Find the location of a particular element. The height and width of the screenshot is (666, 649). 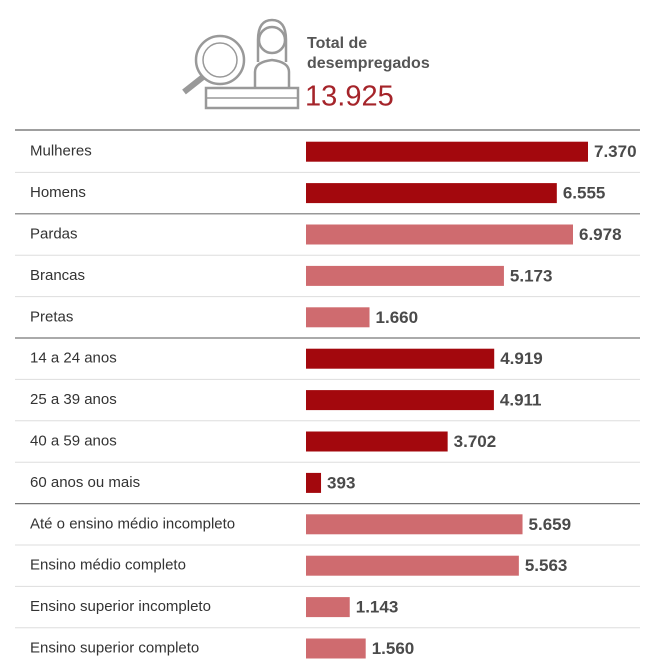

category-label: Ensino médio completo is located at coordinates (108, 565).